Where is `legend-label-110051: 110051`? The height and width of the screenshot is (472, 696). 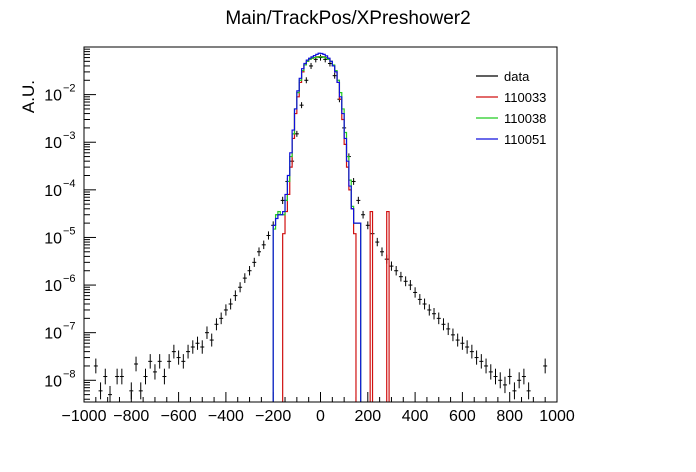
legend-label-110051: 110051 is located at coordinates (525, 139).